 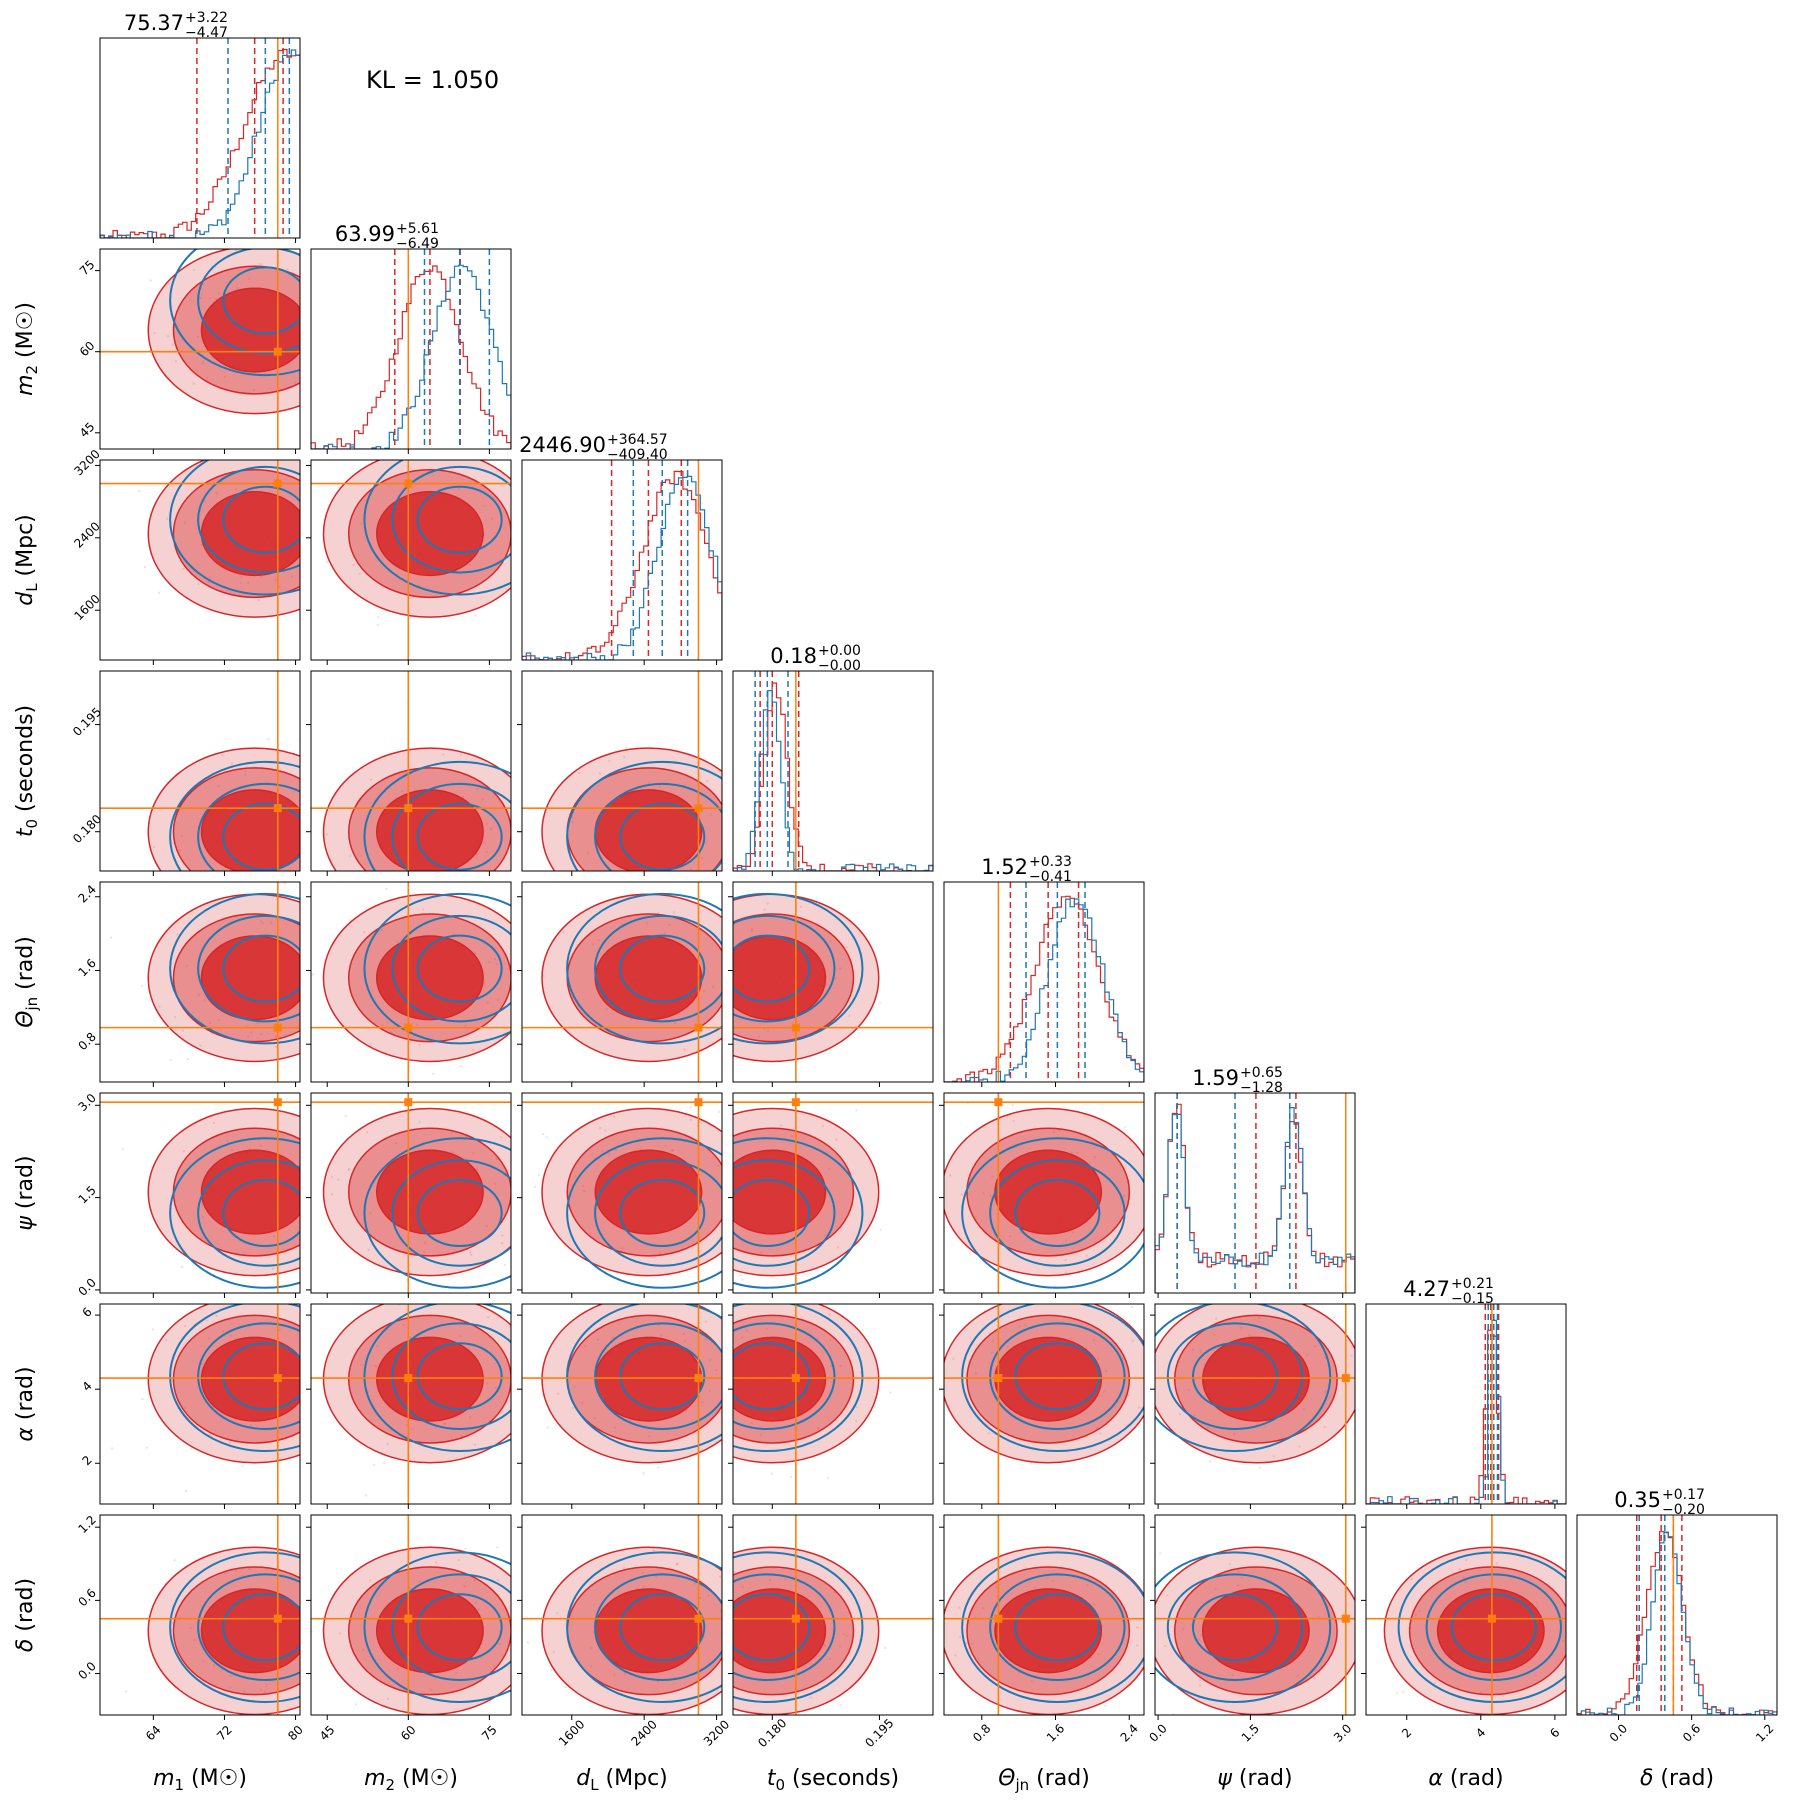 I want to click on title-minus: −409.40, so click(x=637, y=455).